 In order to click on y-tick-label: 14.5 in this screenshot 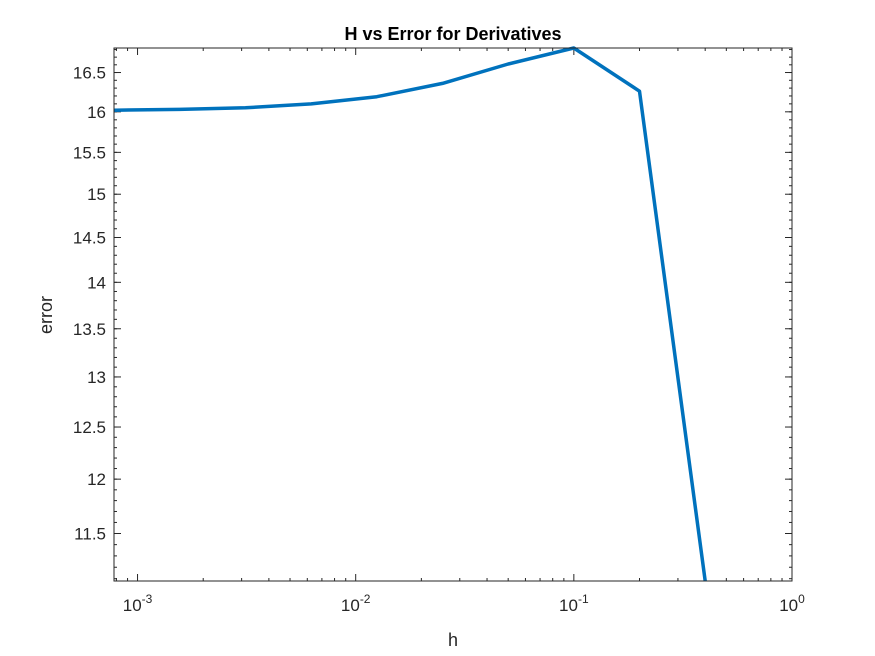, I will do `click(89, 238)`.